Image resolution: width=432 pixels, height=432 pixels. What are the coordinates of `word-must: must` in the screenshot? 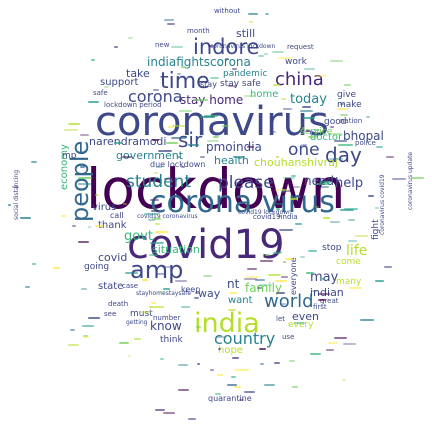 It's located at (141, 314).